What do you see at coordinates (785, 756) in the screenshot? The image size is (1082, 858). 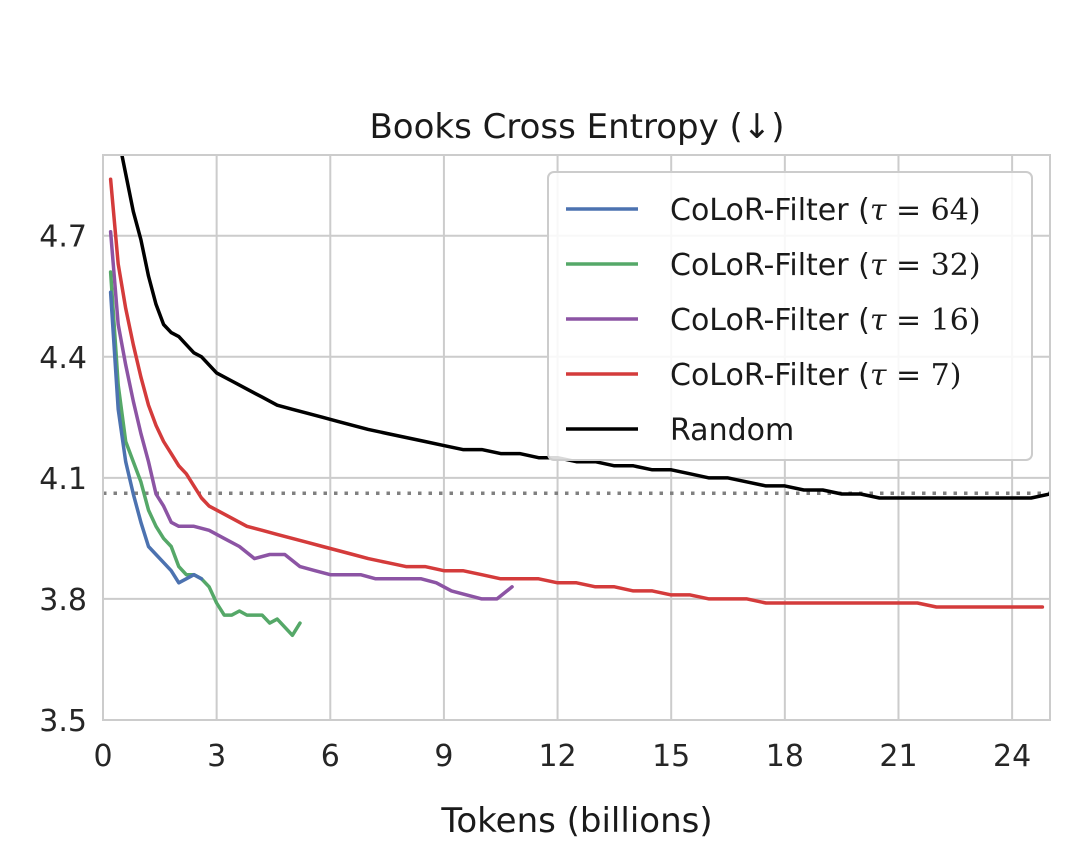 I see `x-tick-label: 18` at bounding box center [785, 756].